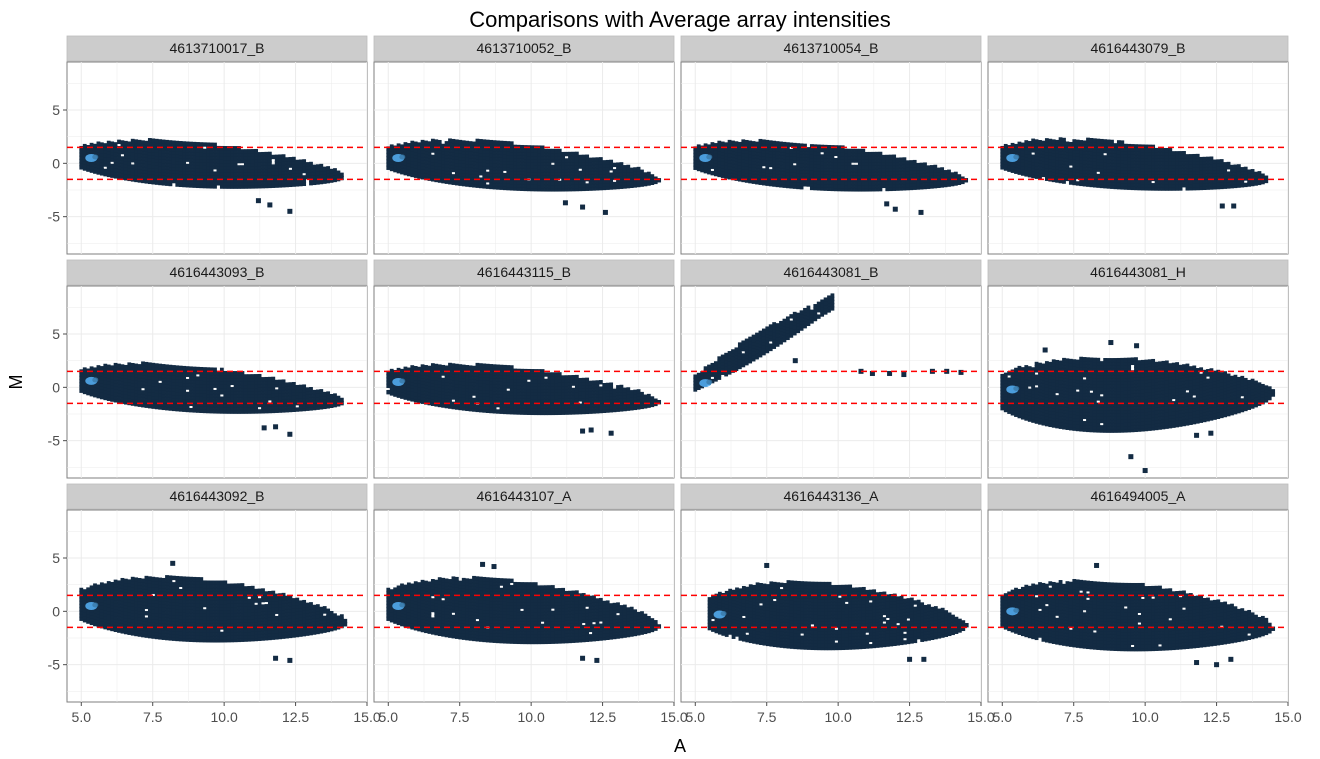  I want to click on facet-panel: 4616443093_B, so click(217, 369).